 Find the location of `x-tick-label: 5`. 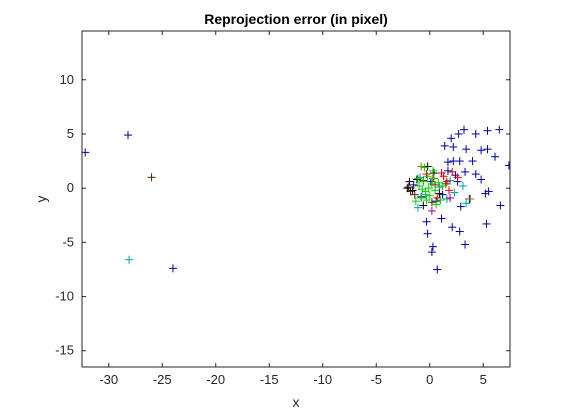

x-tick-label: 5 is located at coordinates (483, 379).